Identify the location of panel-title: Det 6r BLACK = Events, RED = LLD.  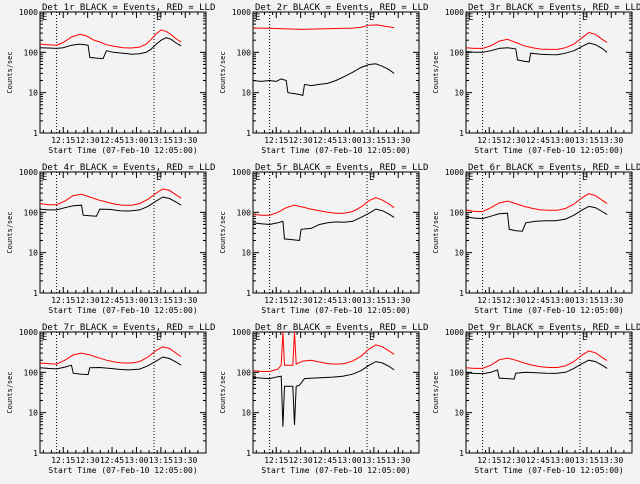
(554, 168).